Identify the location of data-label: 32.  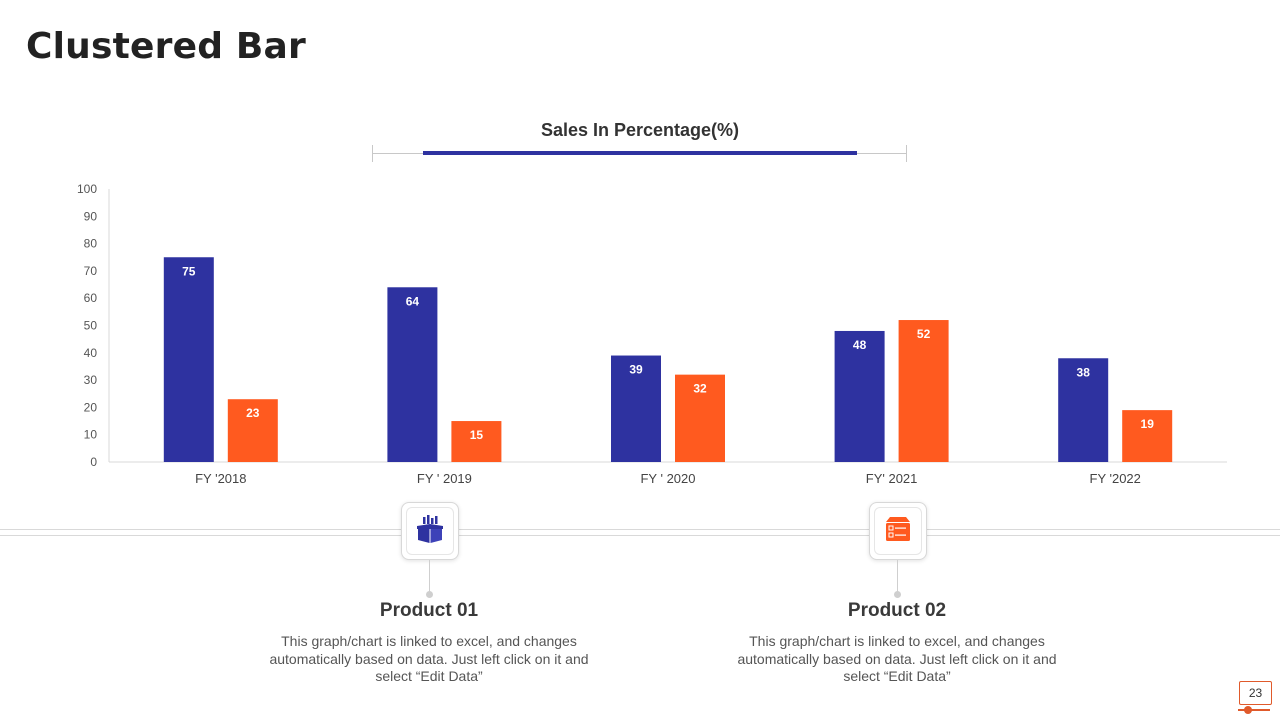
(700, 389).